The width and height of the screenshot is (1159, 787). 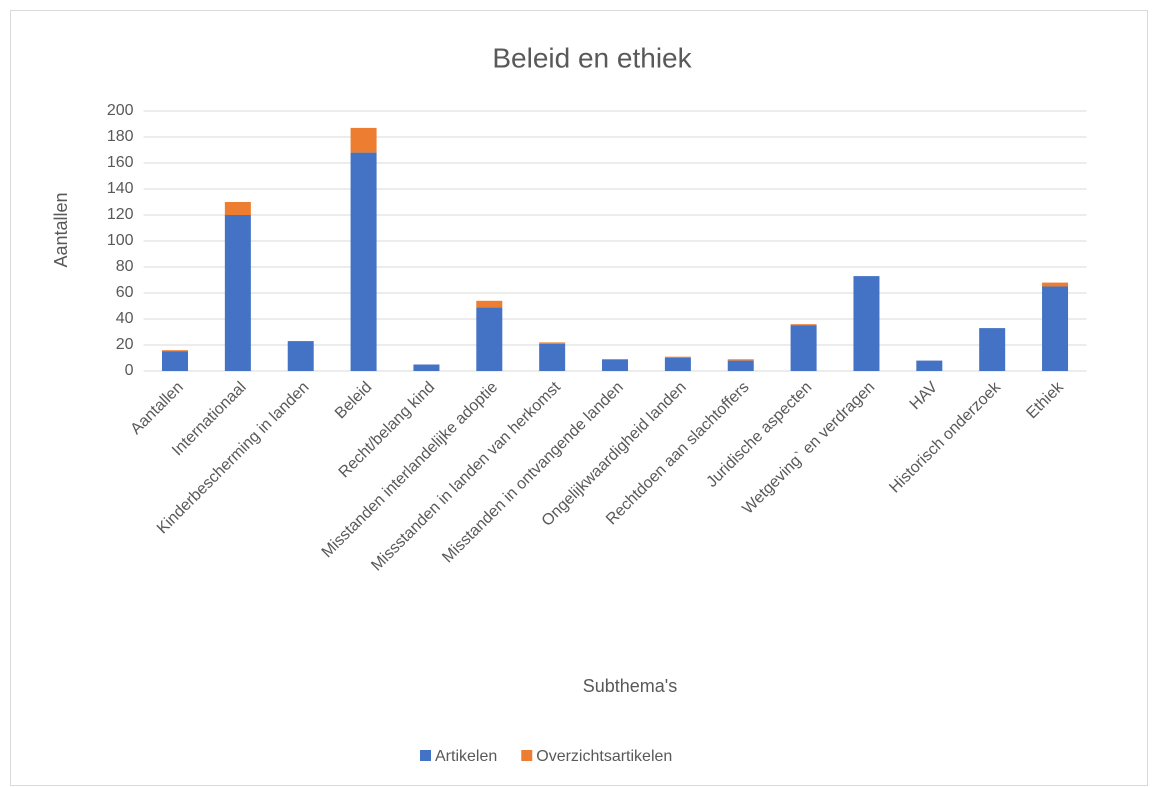 What do you see at coordinates (125, 292) in the screenshot?
I see `y-tick-label: 60` at bounding box center [125, 292].